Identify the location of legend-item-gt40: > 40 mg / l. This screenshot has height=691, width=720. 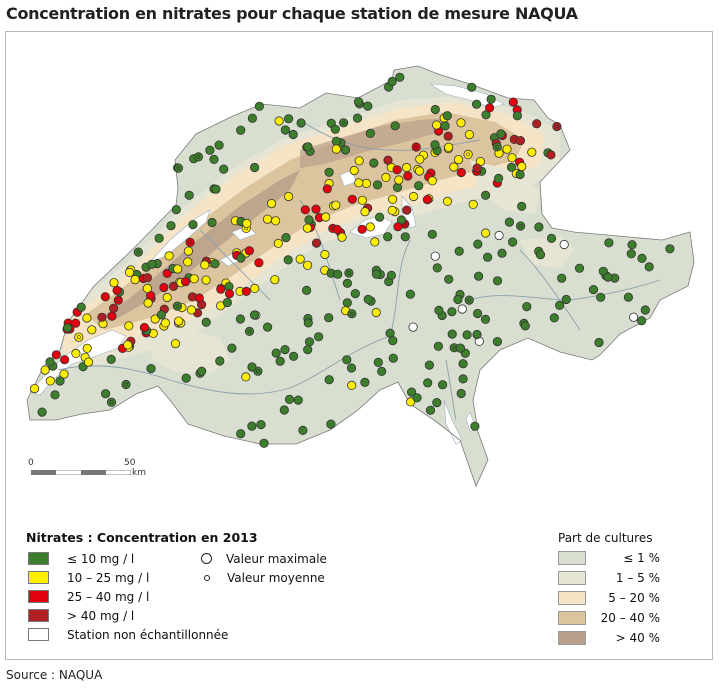
(81, 615).